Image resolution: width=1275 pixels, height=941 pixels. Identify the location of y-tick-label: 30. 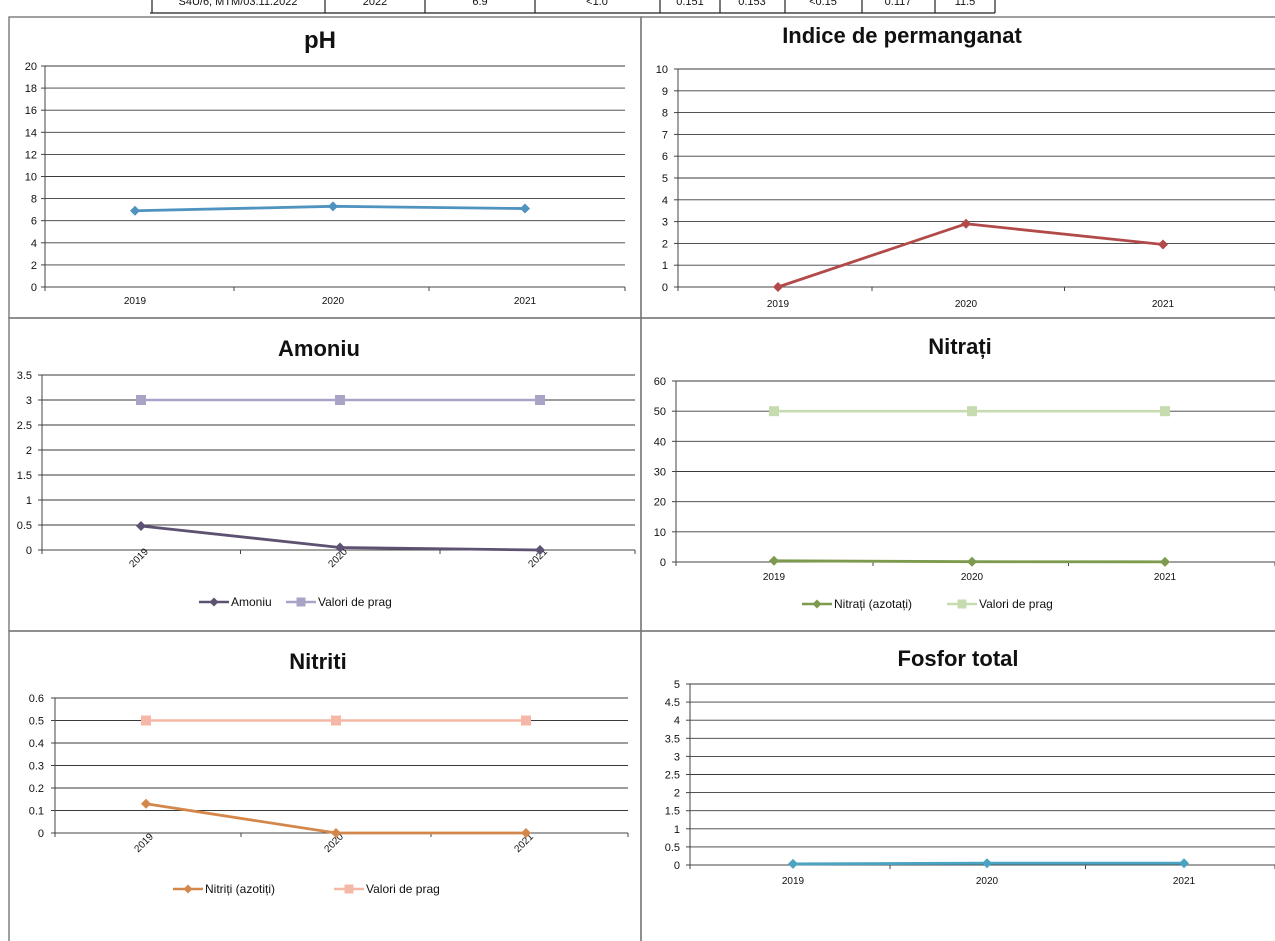
(660, 473).